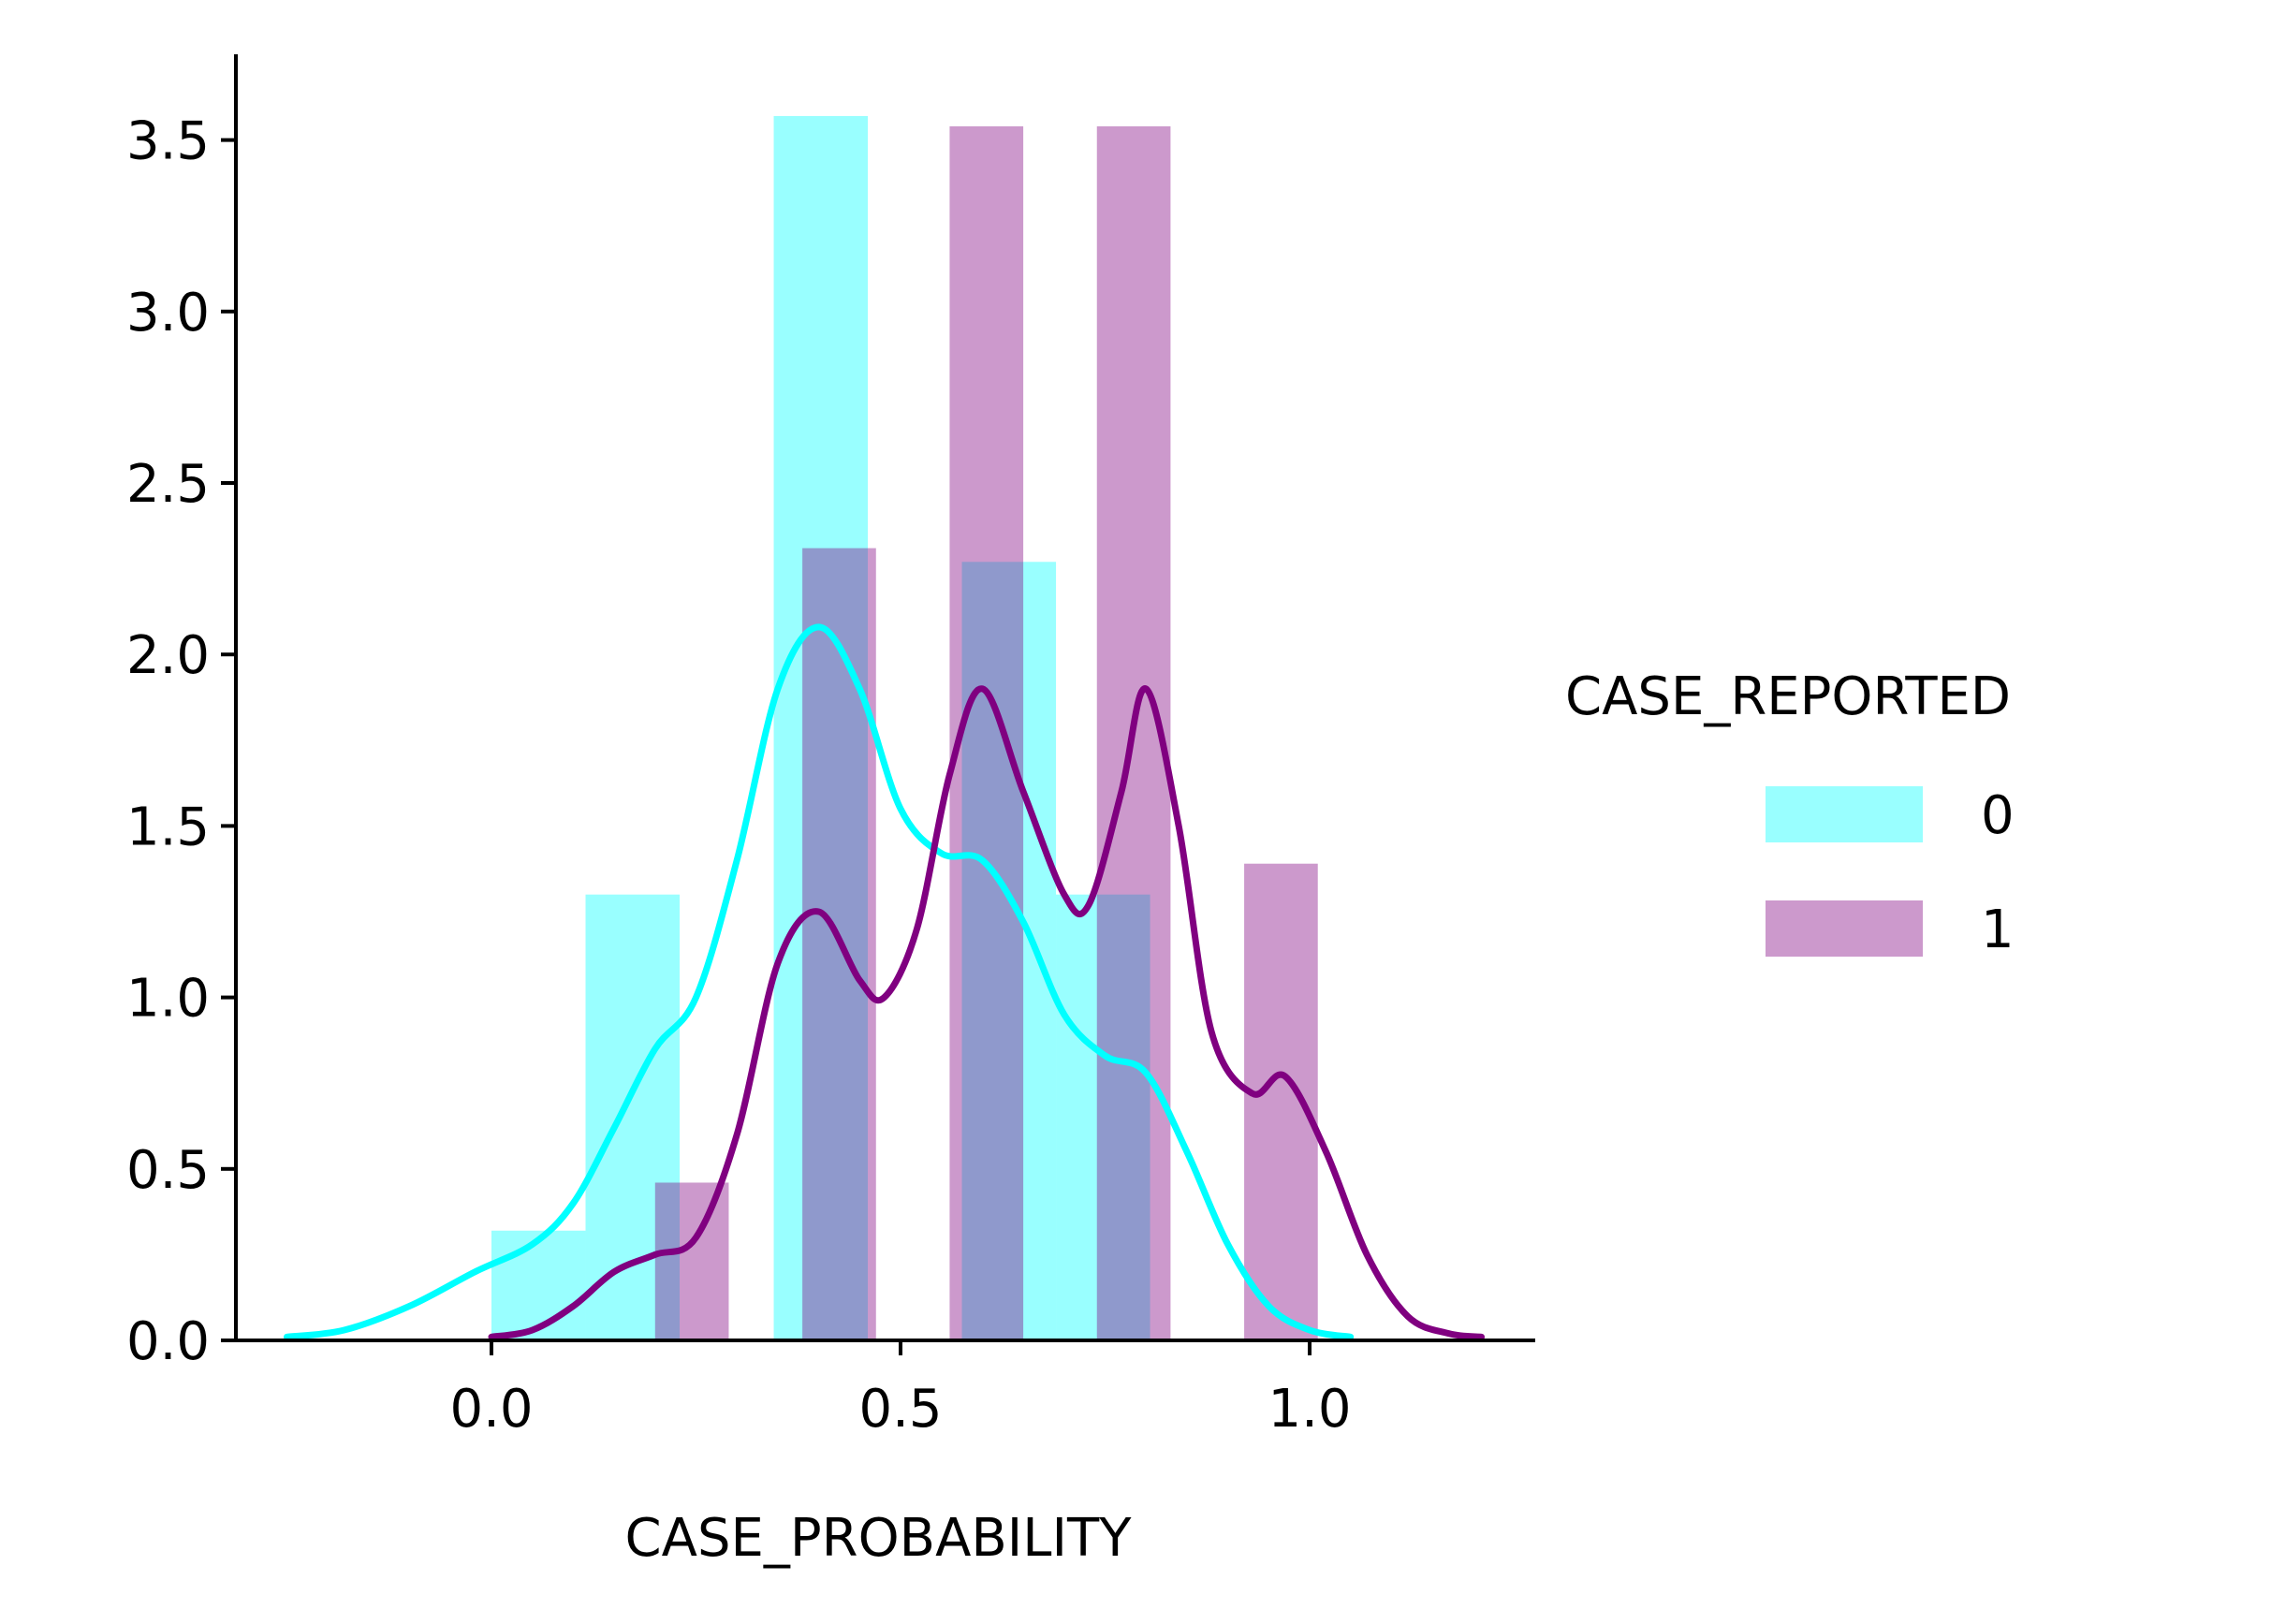 This screenshot has width=2286, height=1624. Describe the element at coordinates (491, 1409) in the screenshot. I see `x-tick-label: 0.0` at that location.